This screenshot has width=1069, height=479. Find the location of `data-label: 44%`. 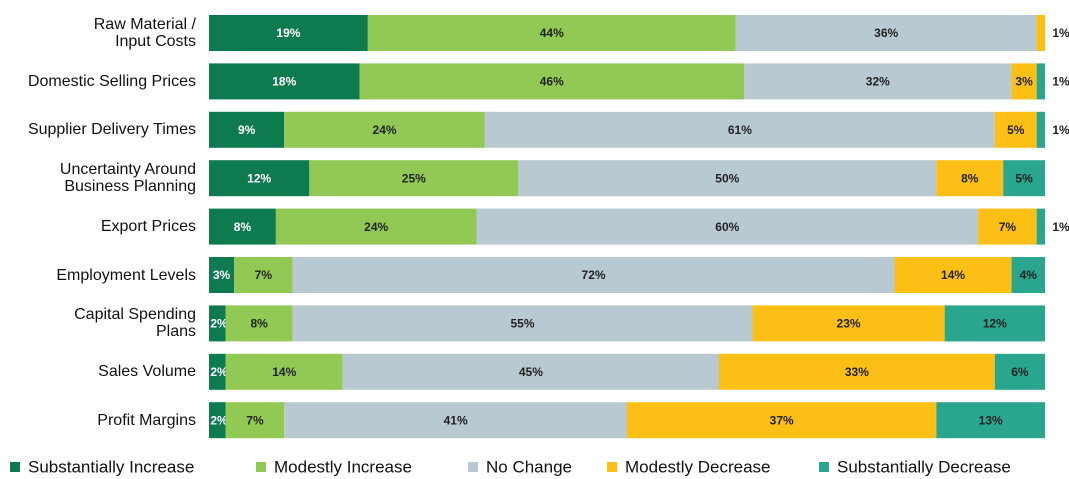

data-label: 44% is located at coordinates (552, 33).